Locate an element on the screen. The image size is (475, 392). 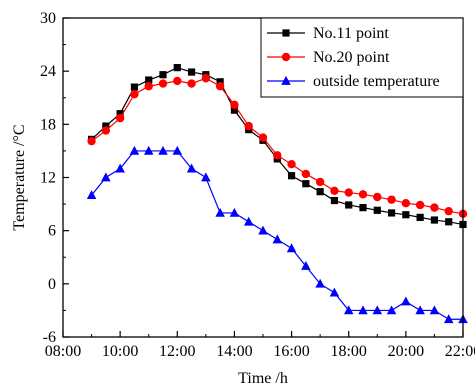
y-tick-label: 30 is located at coordinates (48, 18).